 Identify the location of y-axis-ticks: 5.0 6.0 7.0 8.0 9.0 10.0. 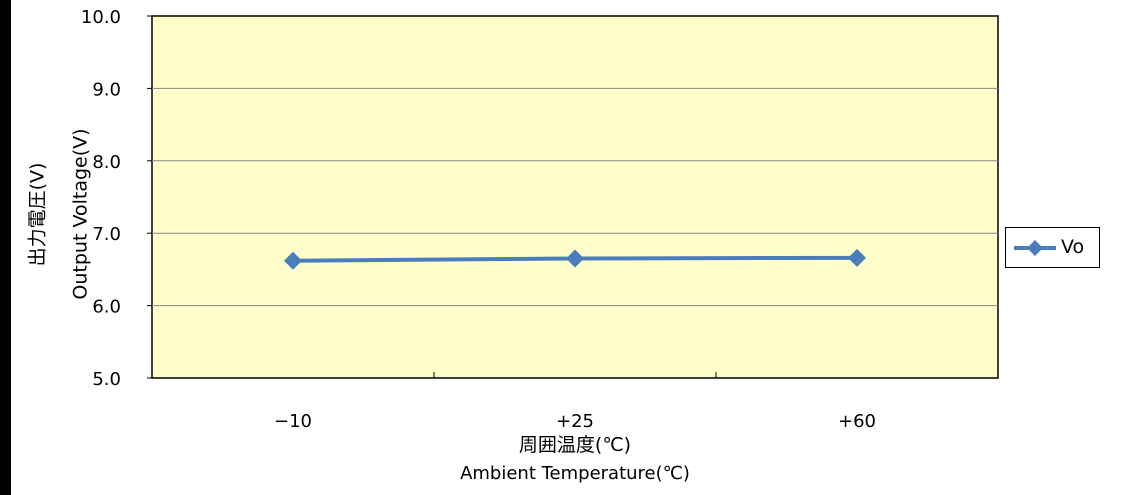
(116, 198).